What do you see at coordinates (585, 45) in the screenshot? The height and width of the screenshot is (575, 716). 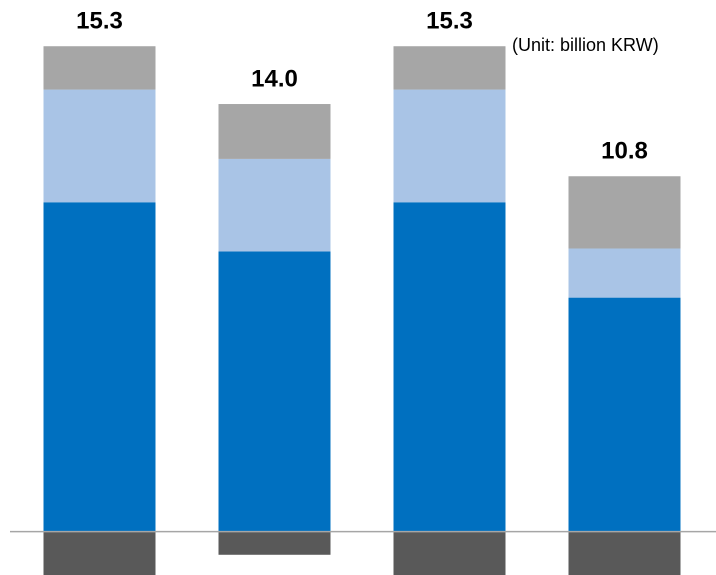 I see `unit-note: (Unit: billion KRW)` at bounding box center [585, 45].